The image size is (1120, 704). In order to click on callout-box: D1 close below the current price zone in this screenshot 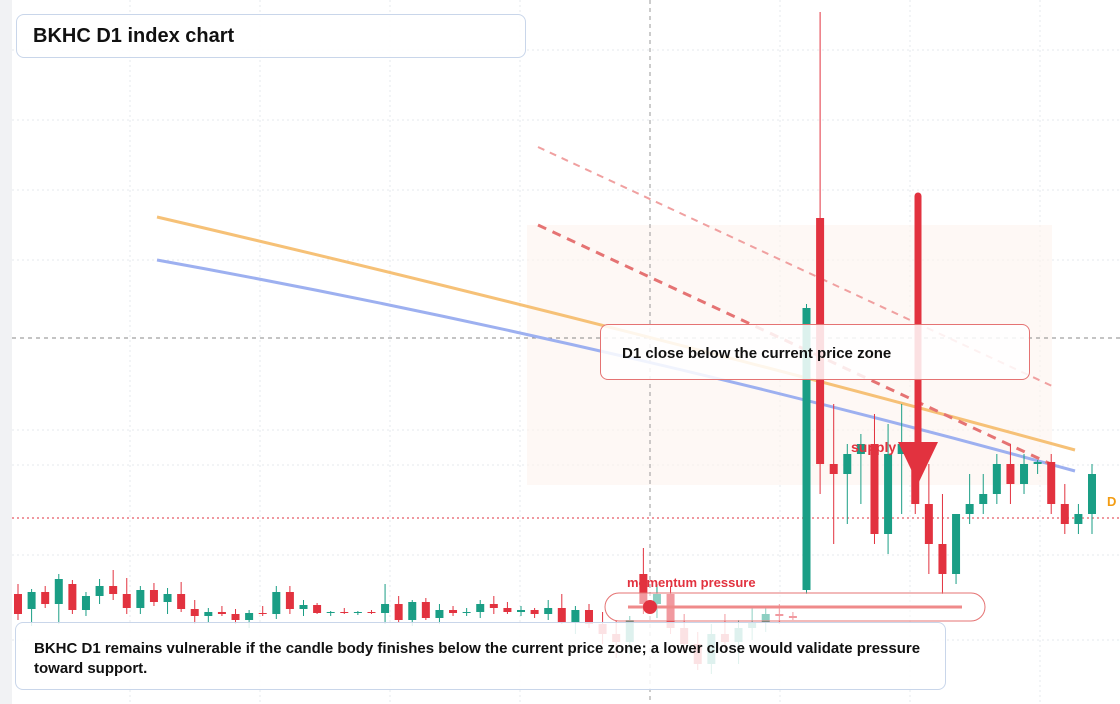, I will do `click(815, 352)`.